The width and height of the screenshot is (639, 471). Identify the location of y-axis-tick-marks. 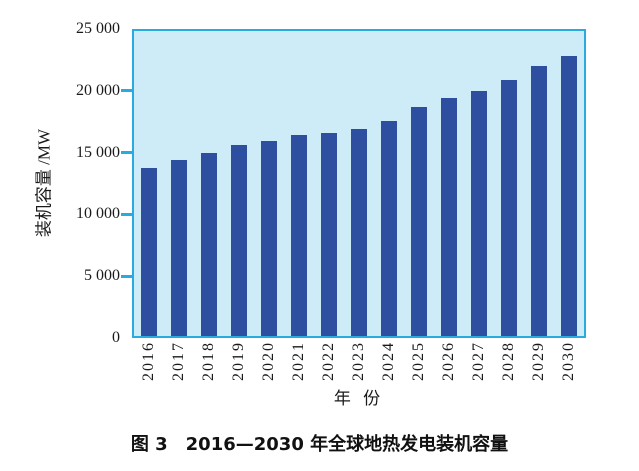
(127, 183).